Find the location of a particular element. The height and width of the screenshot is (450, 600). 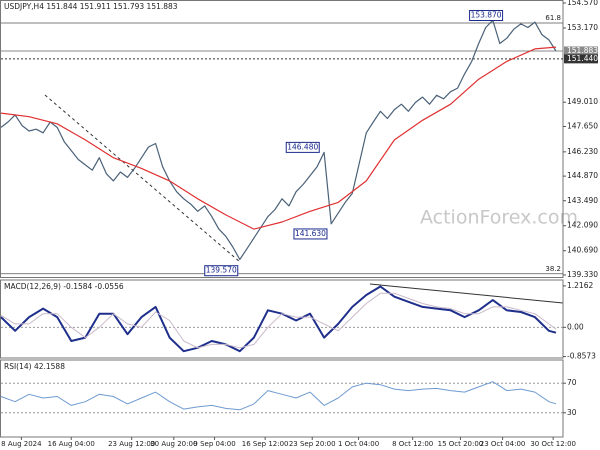

y-tick-label: 0.00 is located at coordinates (575, 326).